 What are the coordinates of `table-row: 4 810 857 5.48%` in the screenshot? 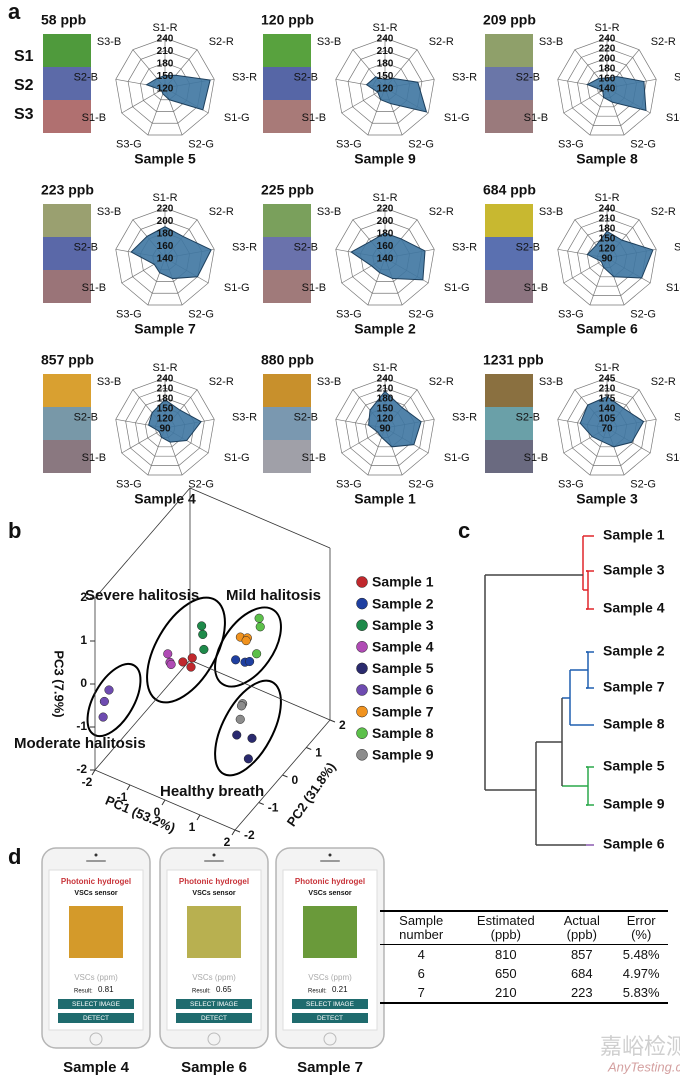 It's located at (524, 955).